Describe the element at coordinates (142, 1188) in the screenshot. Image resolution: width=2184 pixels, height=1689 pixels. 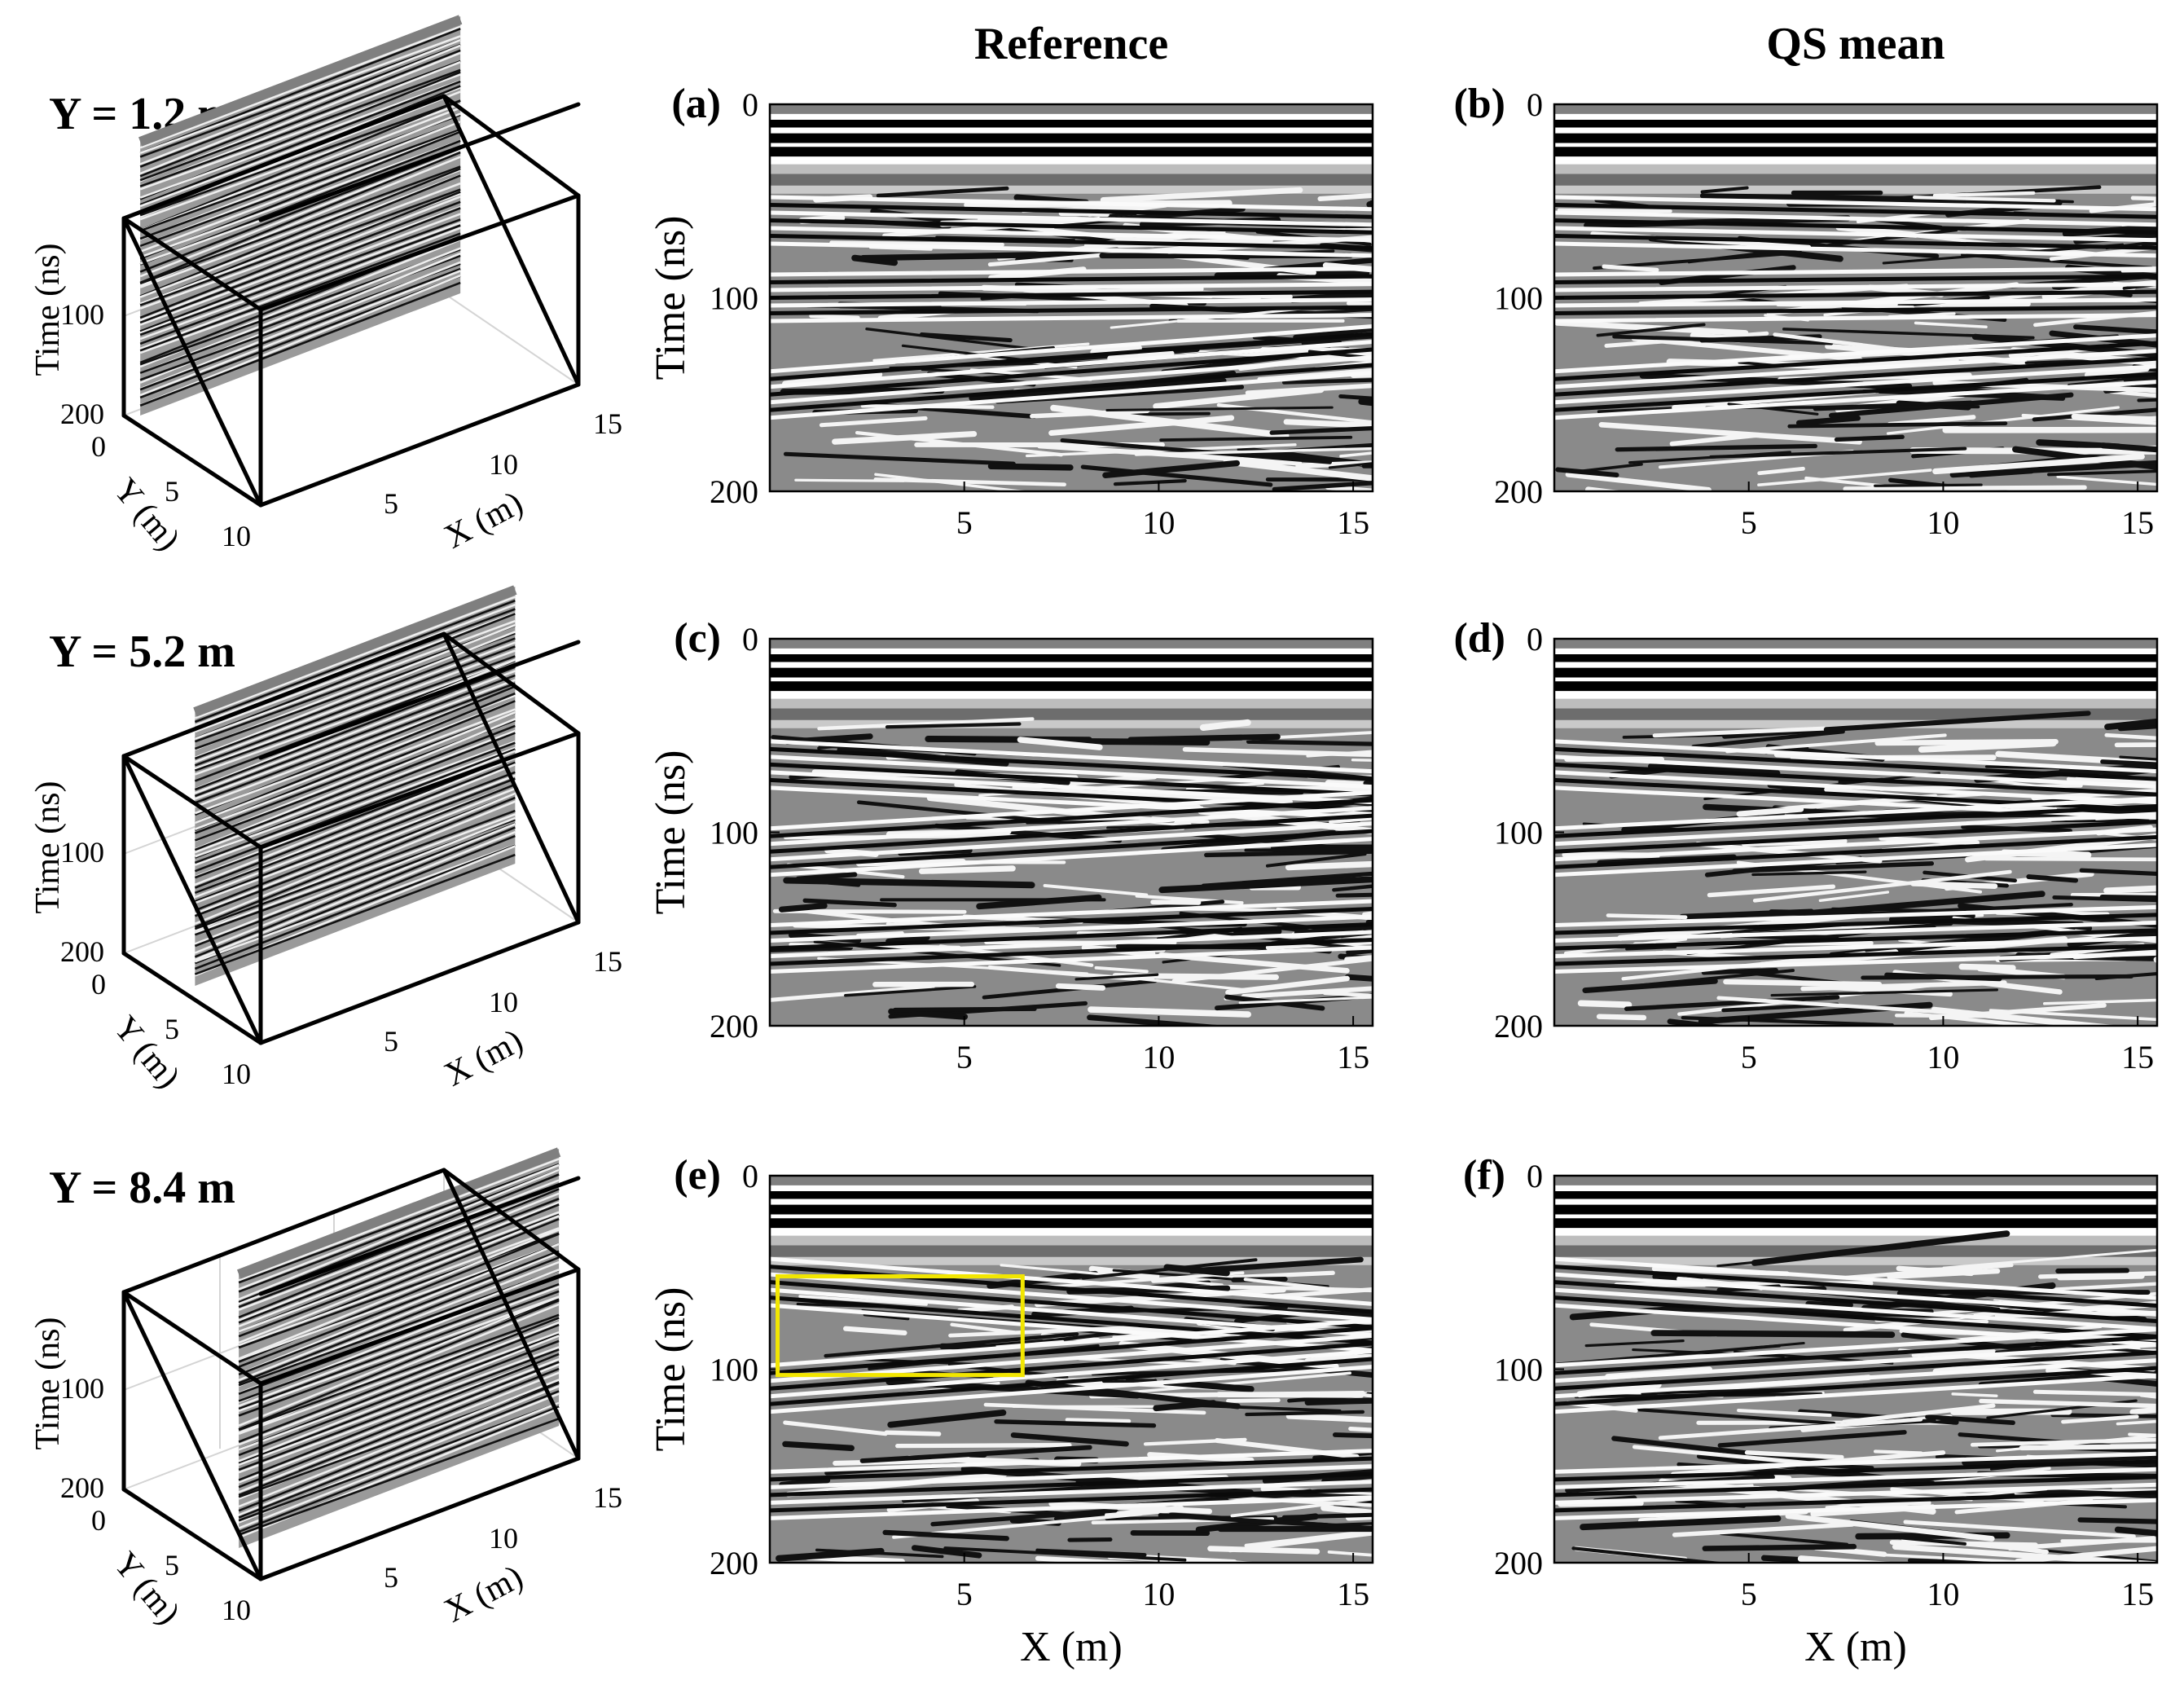
I see `row-label: Y = 8.4 m` at that location.